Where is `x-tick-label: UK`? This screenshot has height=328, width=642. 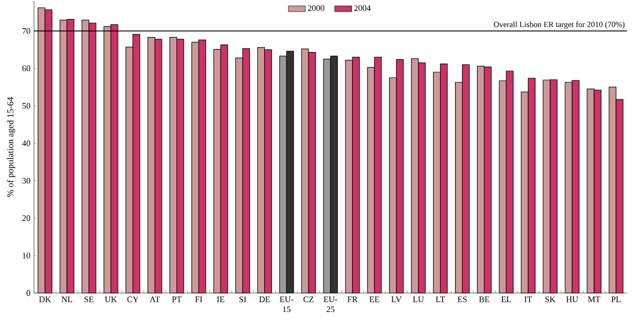
x-tick-label: UK is located at coordinates (110, 299).